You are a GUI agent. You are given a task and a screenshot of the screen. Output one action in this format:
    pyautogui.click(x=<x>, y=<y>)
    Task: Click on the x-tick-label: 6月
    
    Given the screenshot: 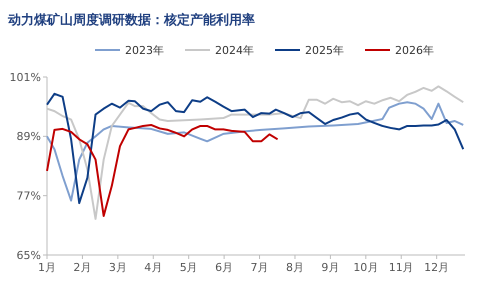 What is the action you would take?
    pyautogui.click(x=224, y=267)
    